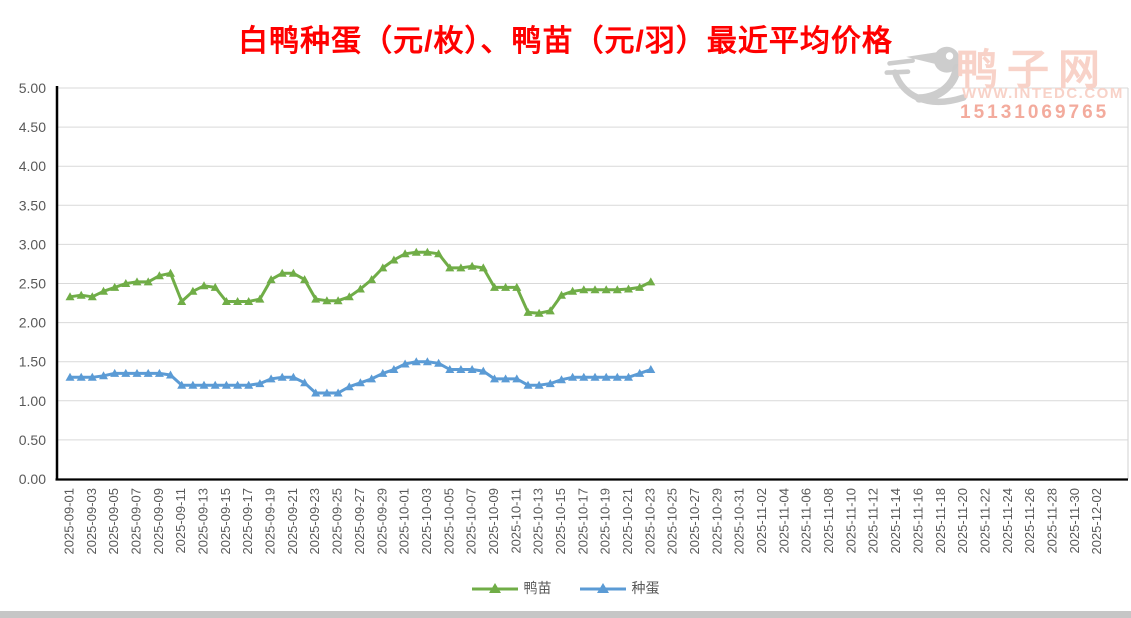 The height and width of the screenshot is (618, 1131). Describe the element at coordinates (203, 521) in the screenshot. I see `svg-text: 2025-09-13` at that location.